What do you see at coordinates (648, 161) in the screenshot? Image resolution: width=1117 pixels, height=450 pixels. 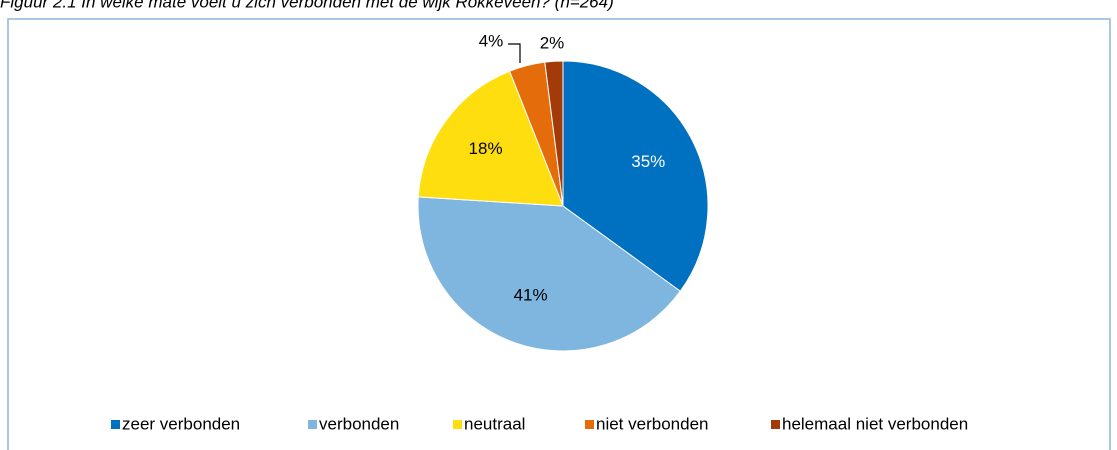 I see `data-label: 35%` at bounding box center [648, 161].